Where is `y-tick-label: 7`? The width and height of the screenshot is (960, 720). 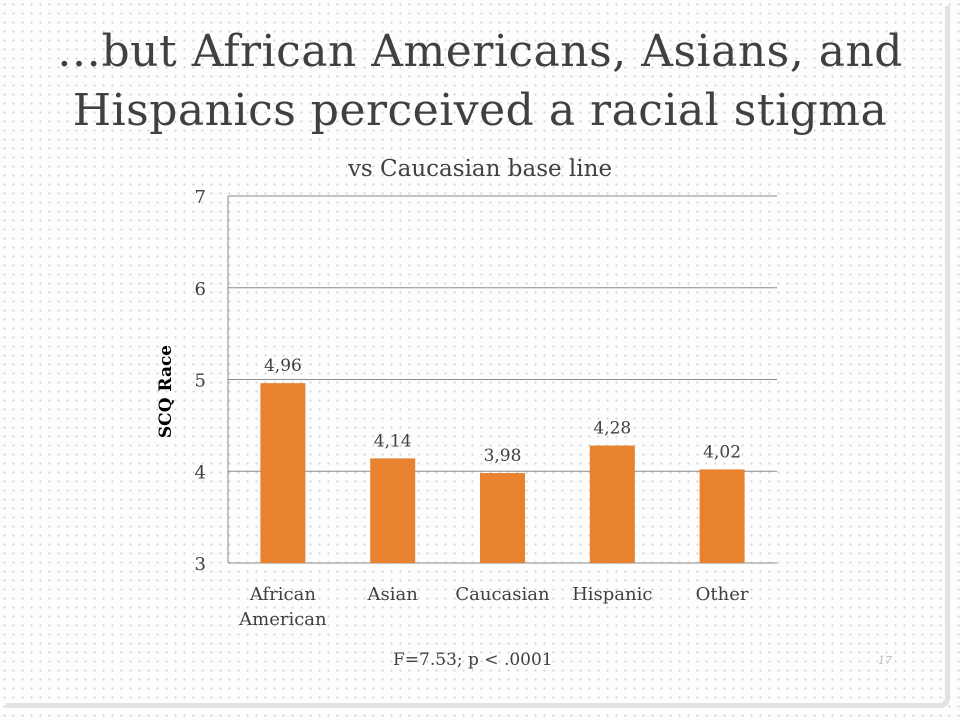
y-tick-label: 7 is located at coordinates (200, 197).